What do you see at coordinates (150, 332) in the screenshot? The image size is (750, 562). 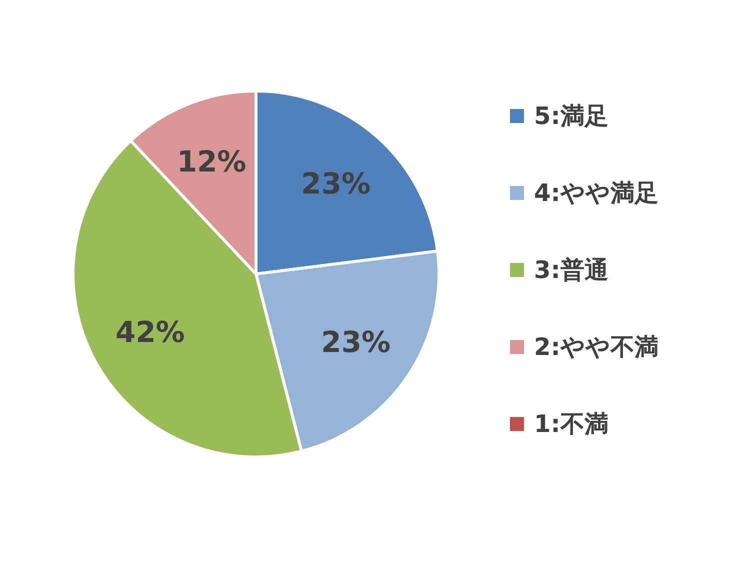 I see `data-label: 42%` at bounding box center [150, 332].